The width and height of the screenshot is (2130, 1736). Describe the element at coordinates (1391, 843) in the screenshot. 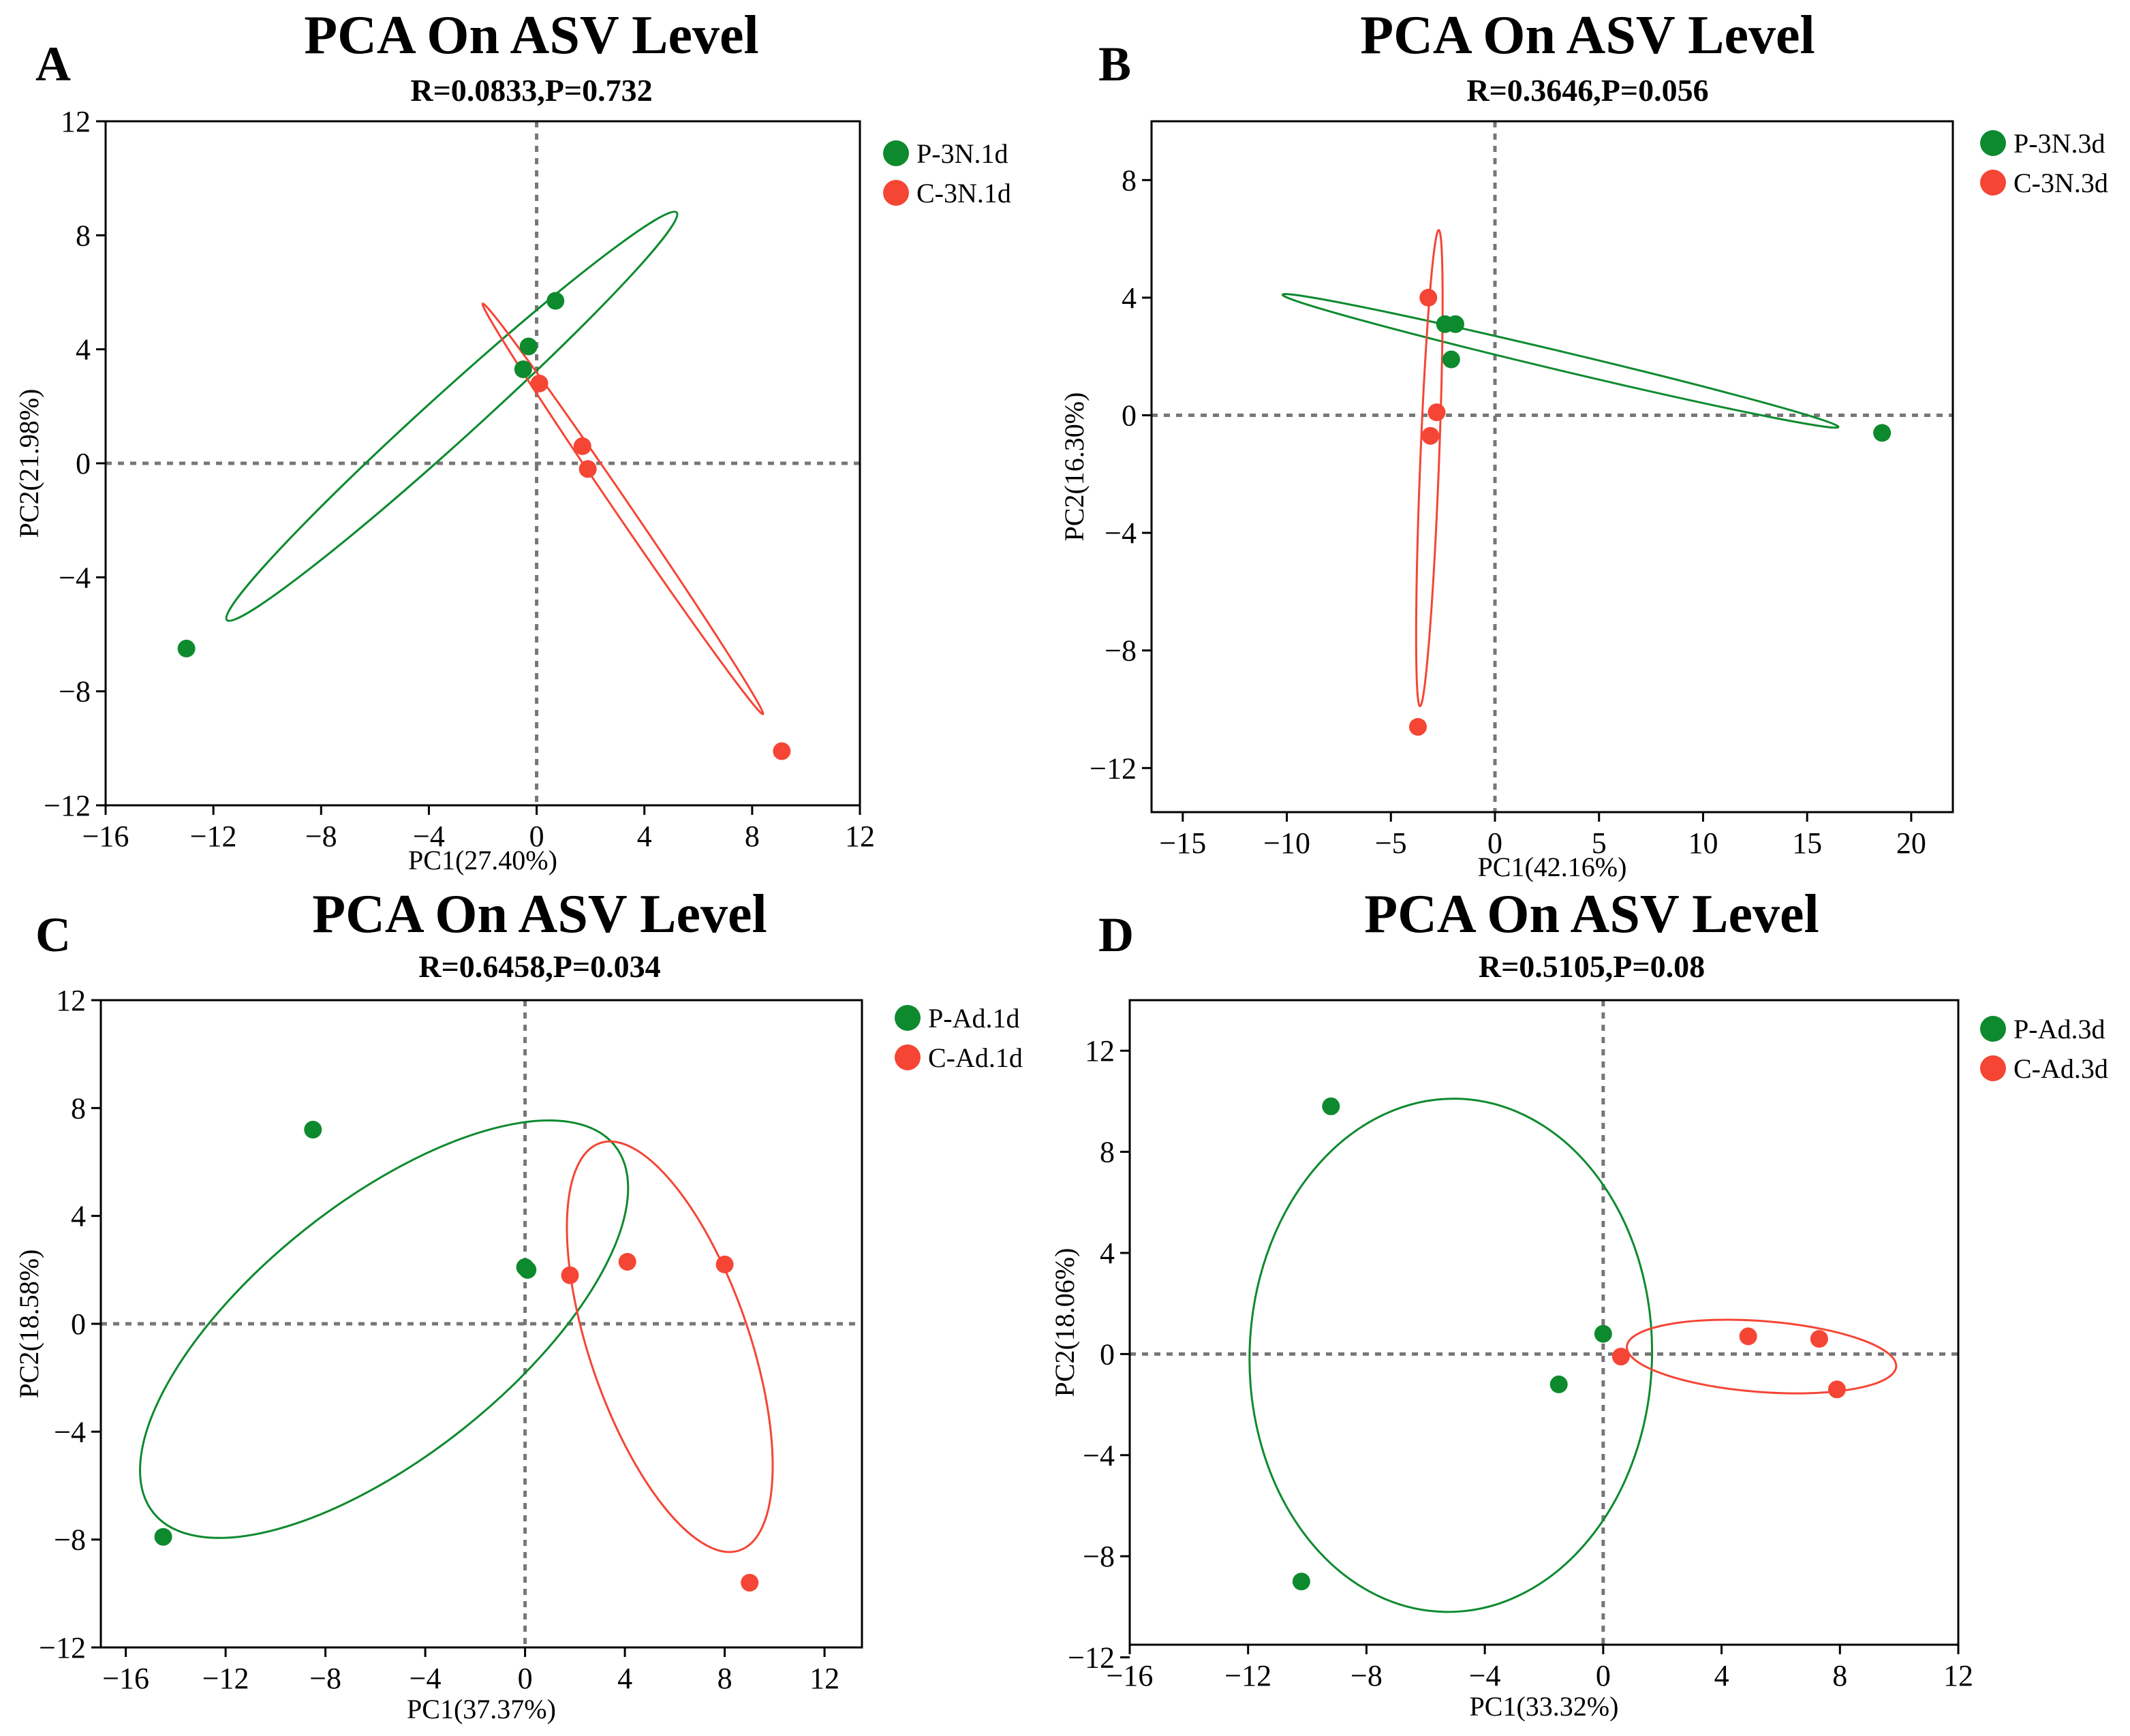

I see `x-tick-label: −5` at that location.